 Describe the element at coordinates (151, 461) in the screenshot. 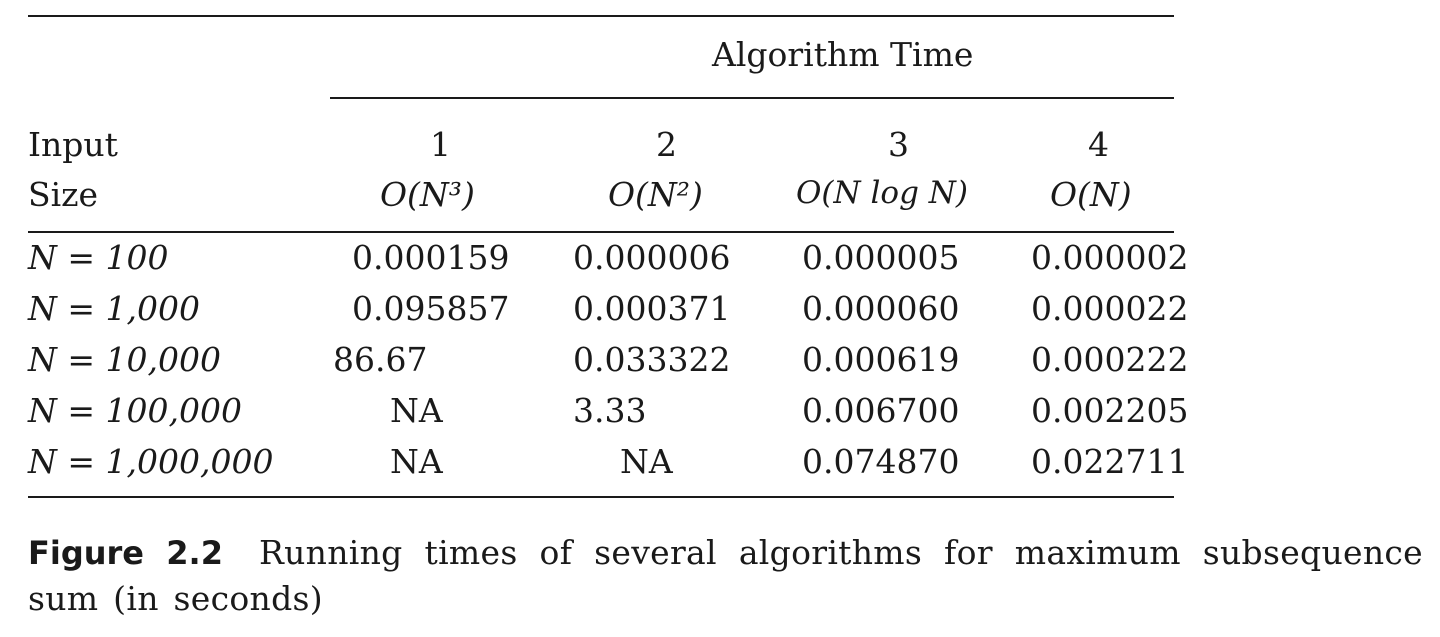

I see `row-label: N = 1,000,000` at that location.